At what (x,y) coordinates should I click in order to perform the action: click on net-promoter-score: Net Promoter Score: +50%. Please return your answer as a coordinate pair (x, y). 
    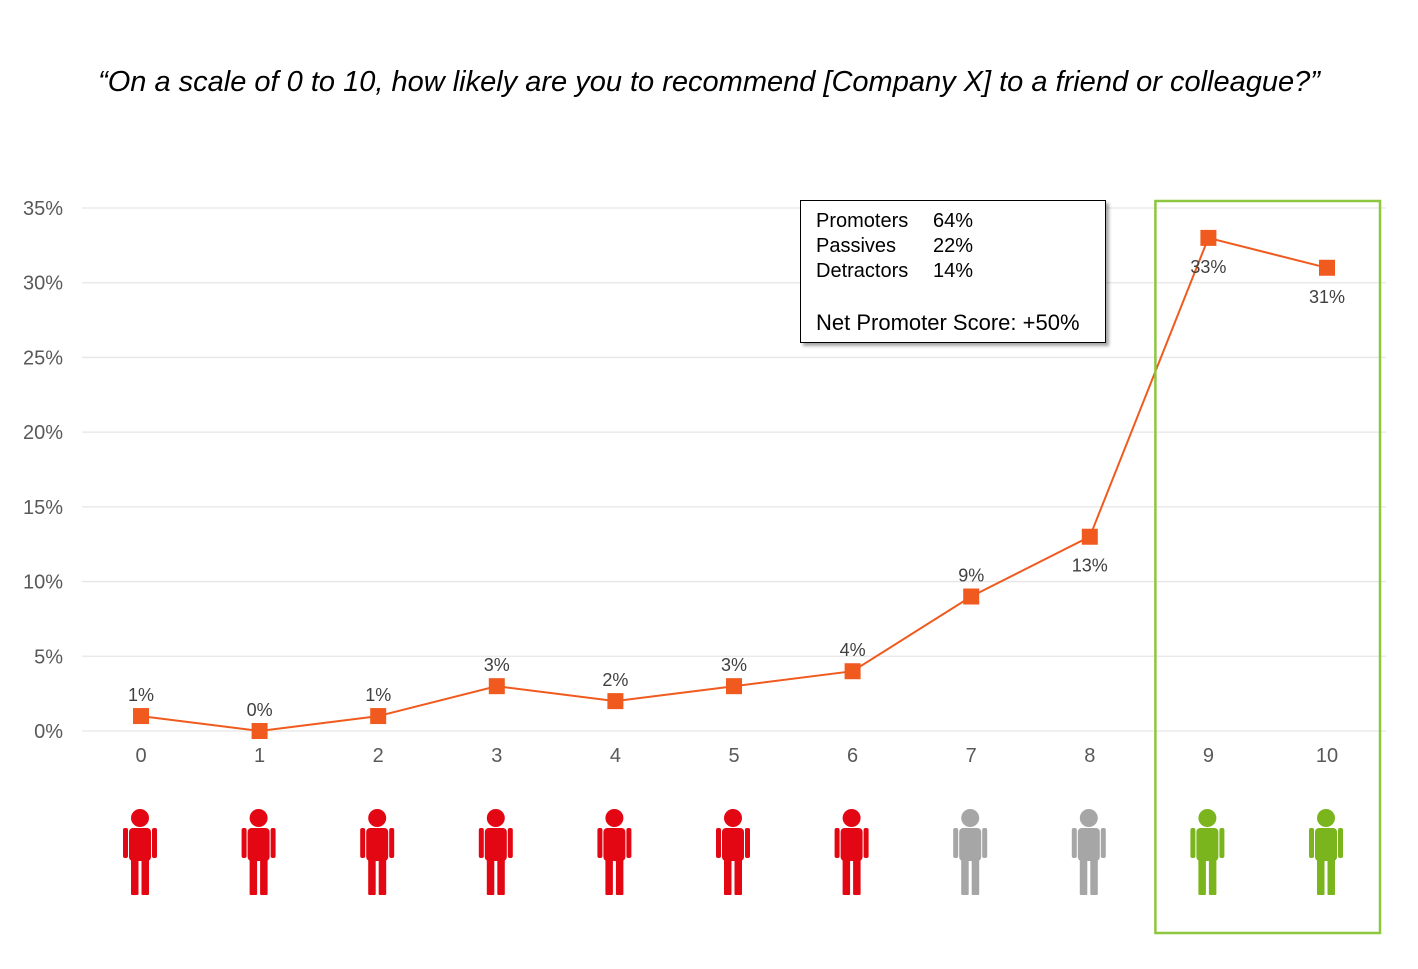
    Looking at the image, I should click on (948, 322).